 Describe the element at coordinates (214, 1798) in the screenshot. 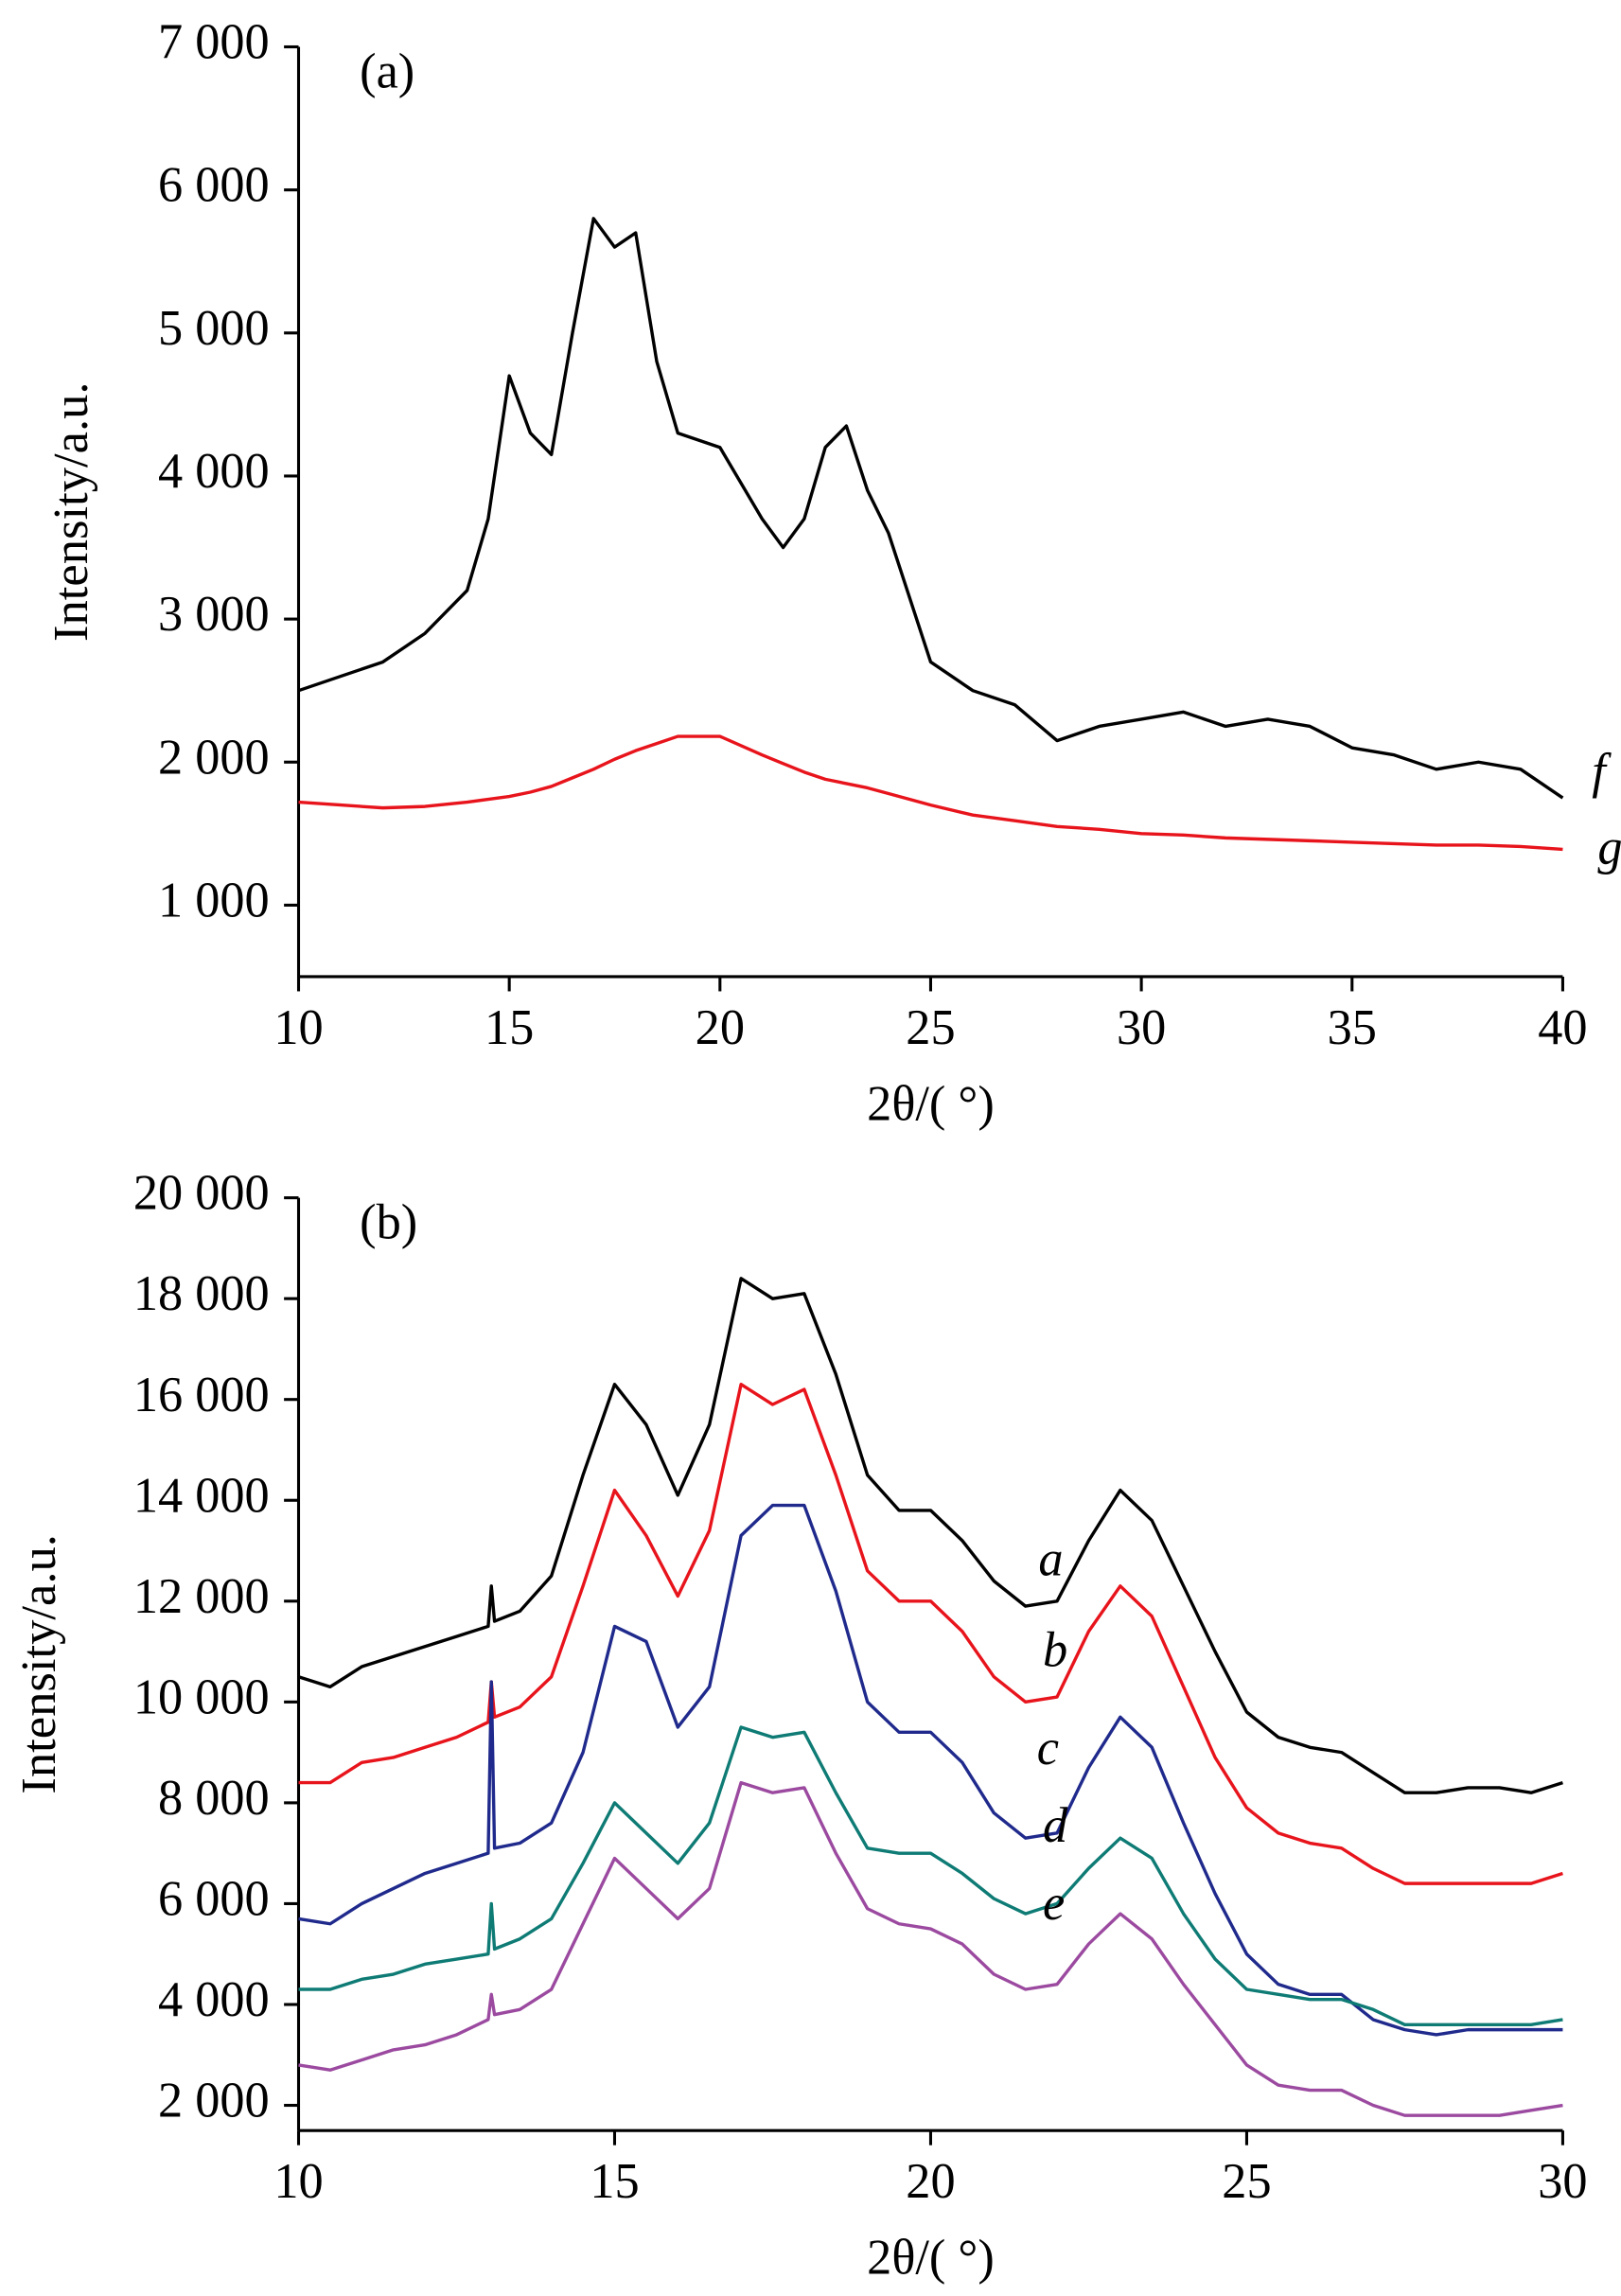

I see `y-tick-label: 8 000` at that location.